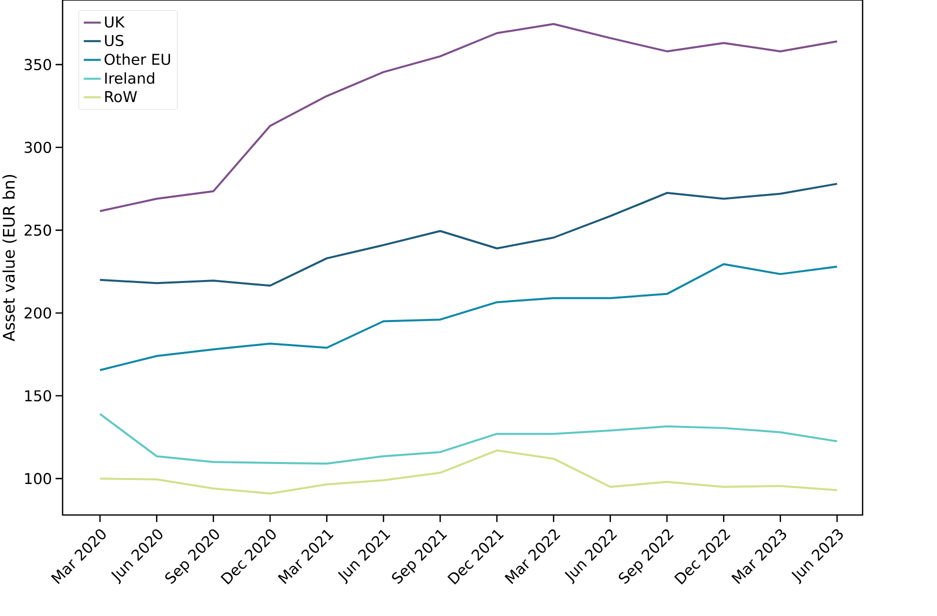  What do you see at coordinates (38, 230) in the screenshot?
I see `y-tick-label: 250` at bounding box center [38, 230].